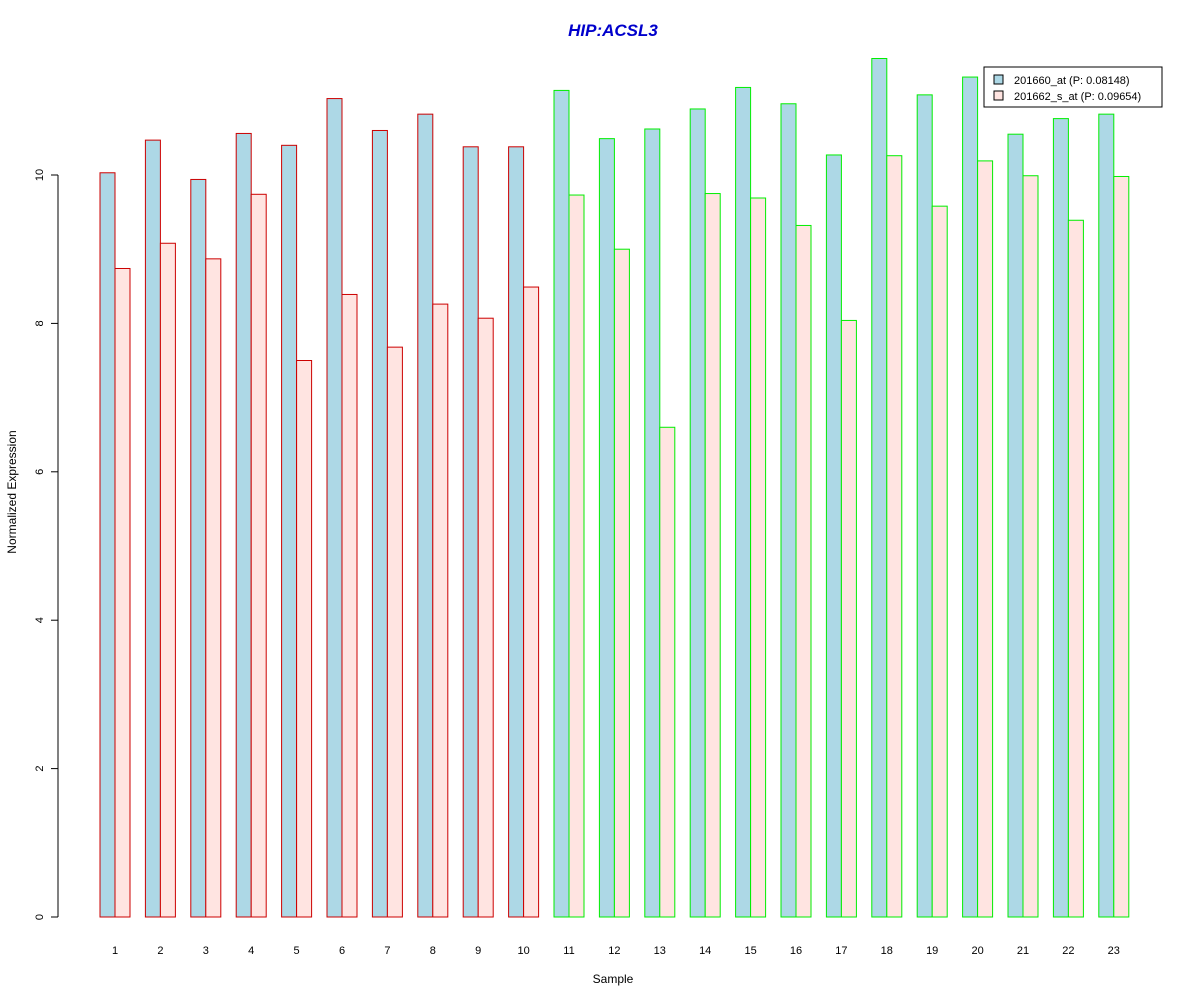 The width and height of the screenshot is (1200, 1000). What do you see at coordinates (796, 951) in the screenshot?
I see `x-tick-label: 16` at bounding box center [796, 951].